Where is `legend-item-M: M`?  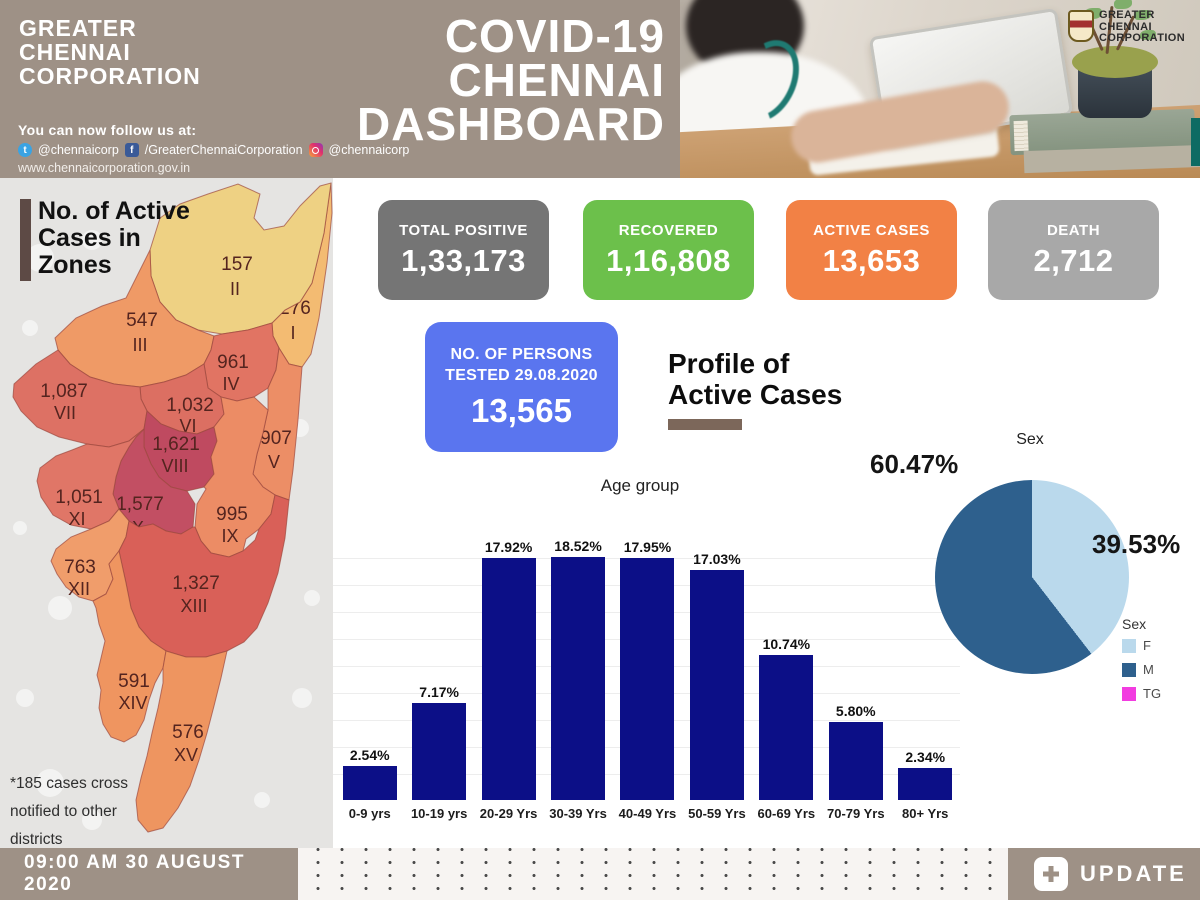
legend-item-M: M is located at coordinates (1141, 669).